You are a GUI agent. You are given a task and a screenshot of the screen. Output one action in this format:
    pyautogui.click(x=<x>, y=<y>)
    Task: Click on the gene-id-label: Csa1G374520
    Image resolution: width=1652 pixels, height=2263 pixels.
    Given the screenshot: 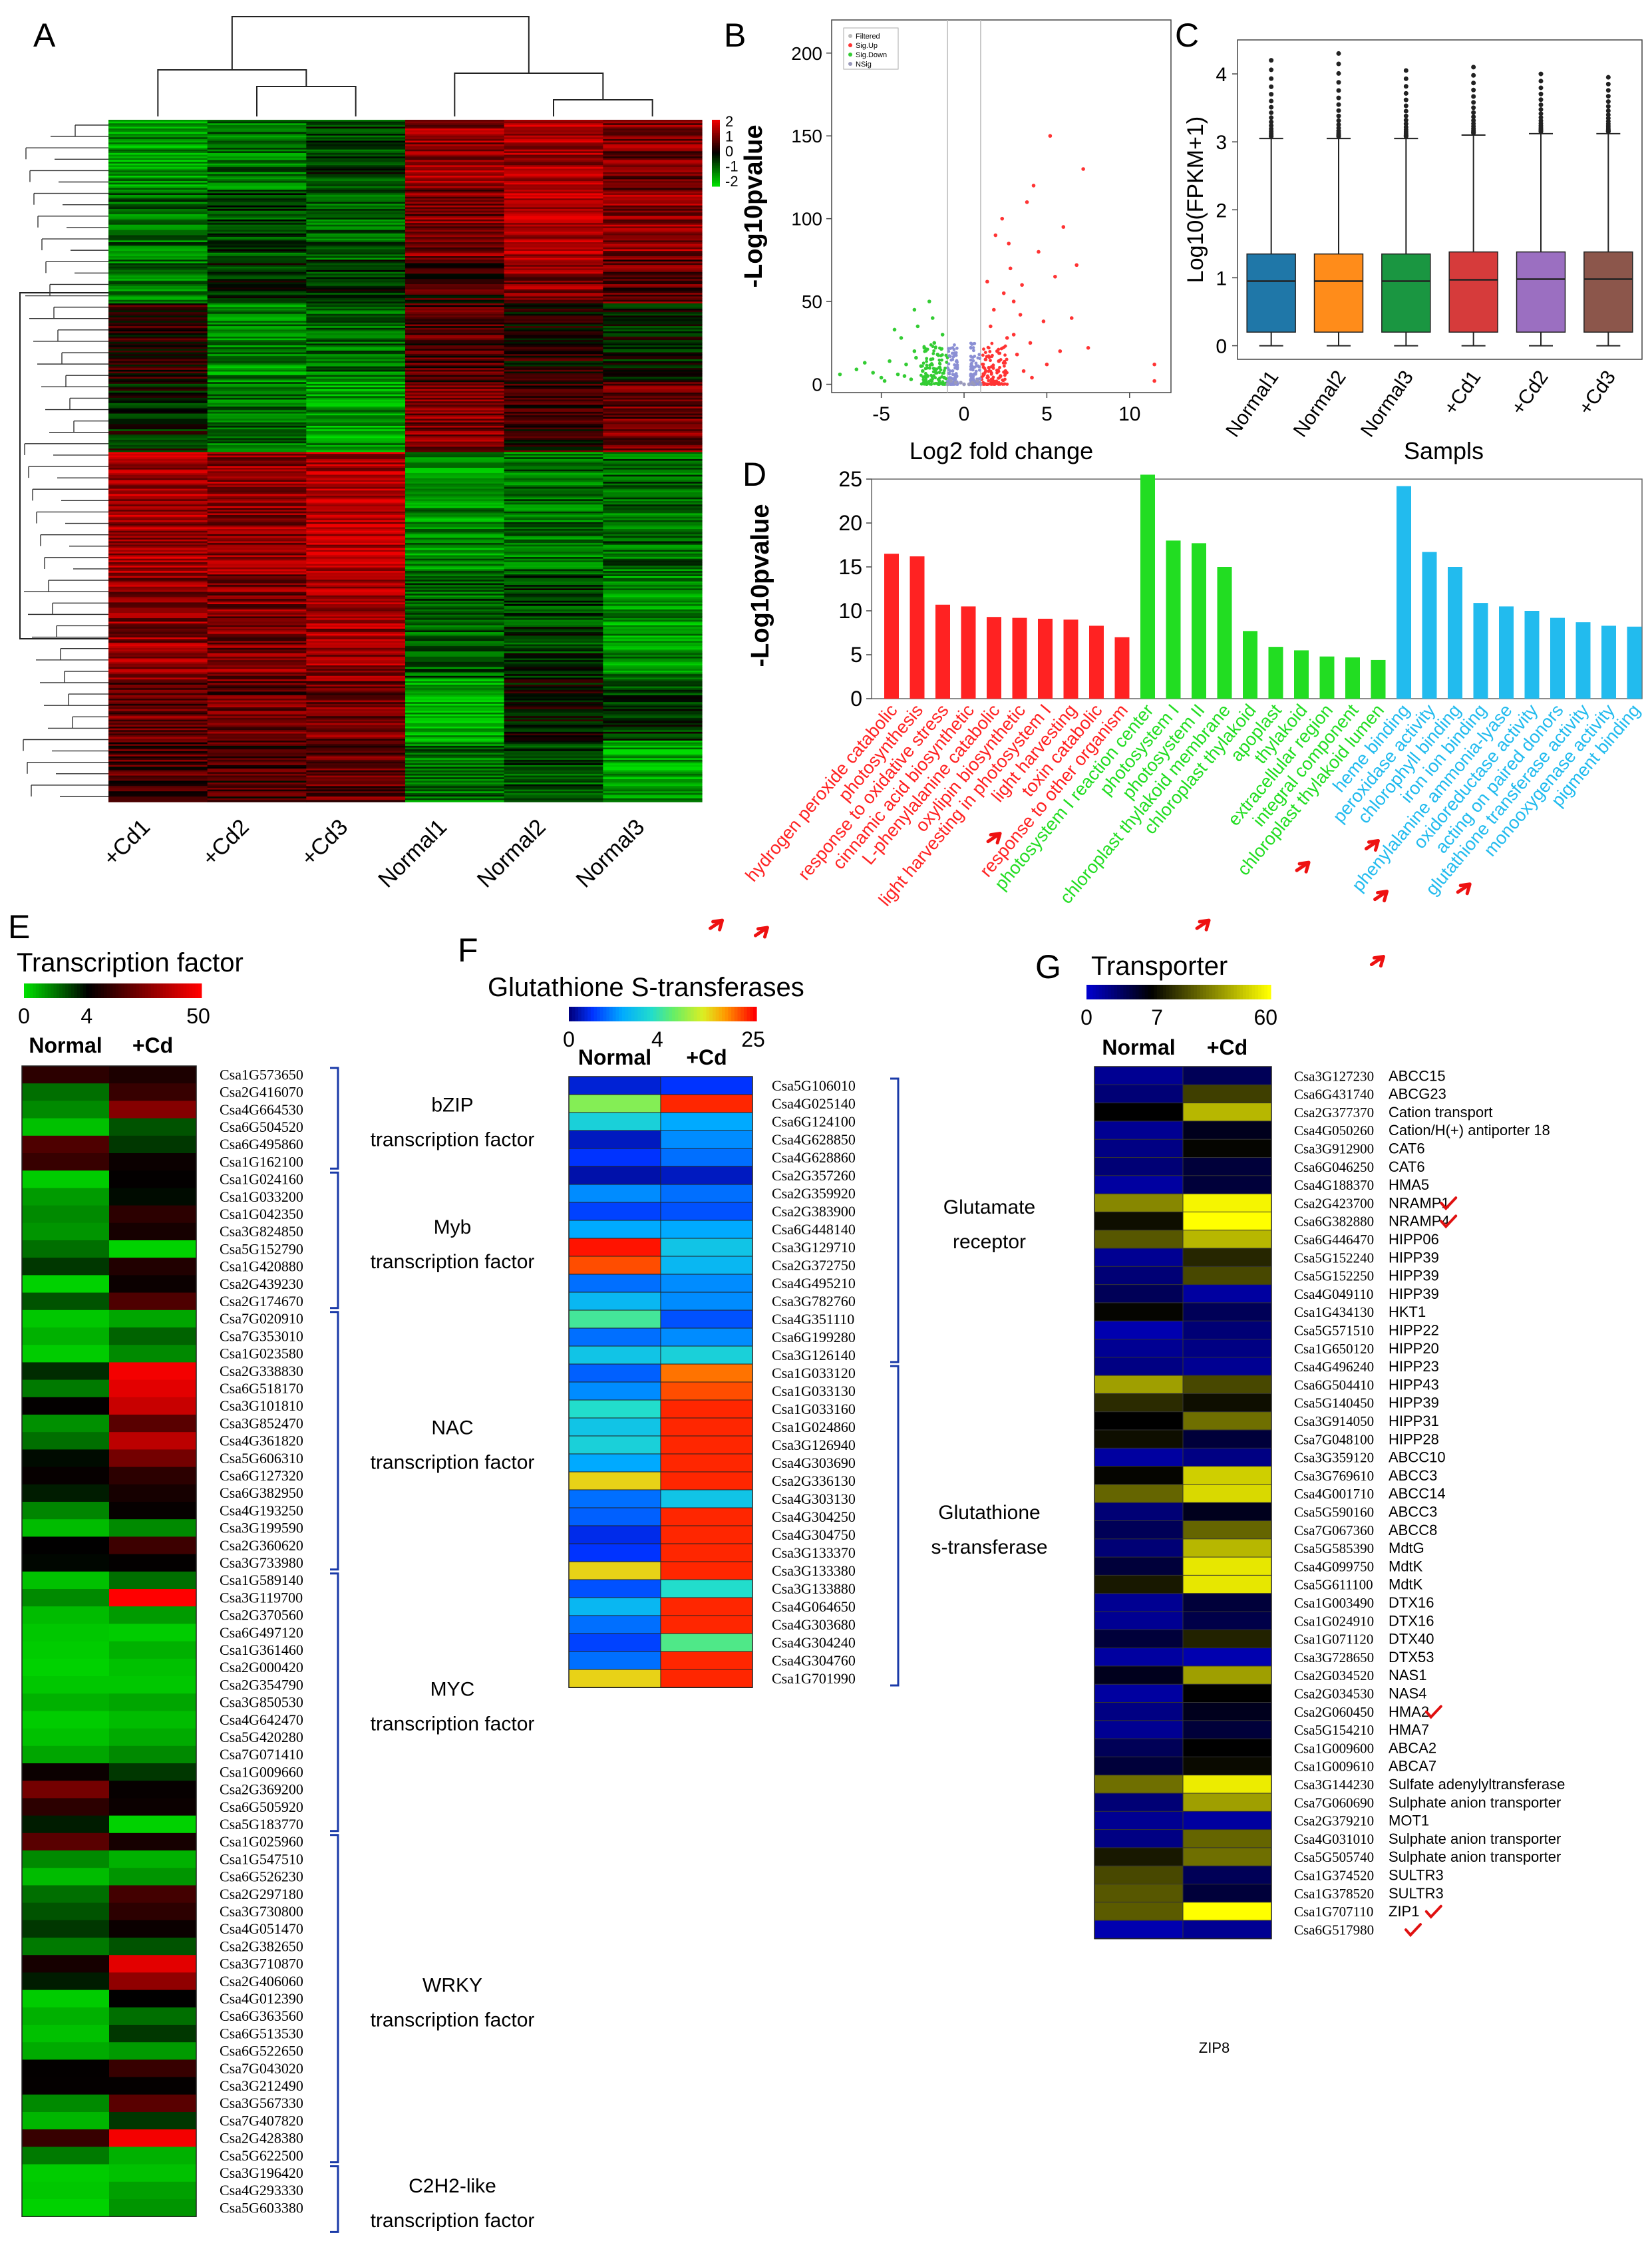 What is the action you would take?
    pyautogui.click(x=1334, y=1875)
    